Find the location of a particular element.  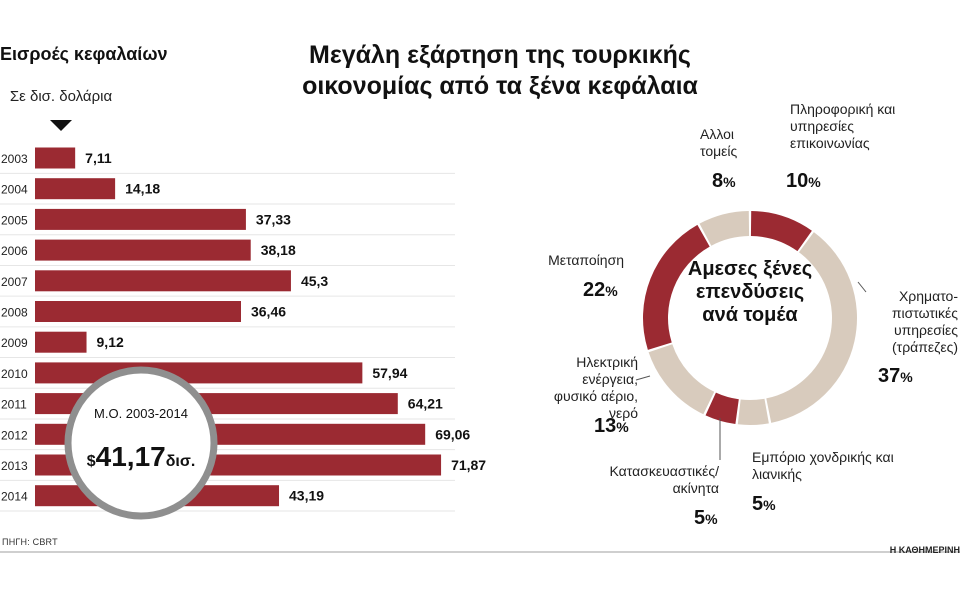

slice-pct-energy: 13% is located at coordinates (611, 426).